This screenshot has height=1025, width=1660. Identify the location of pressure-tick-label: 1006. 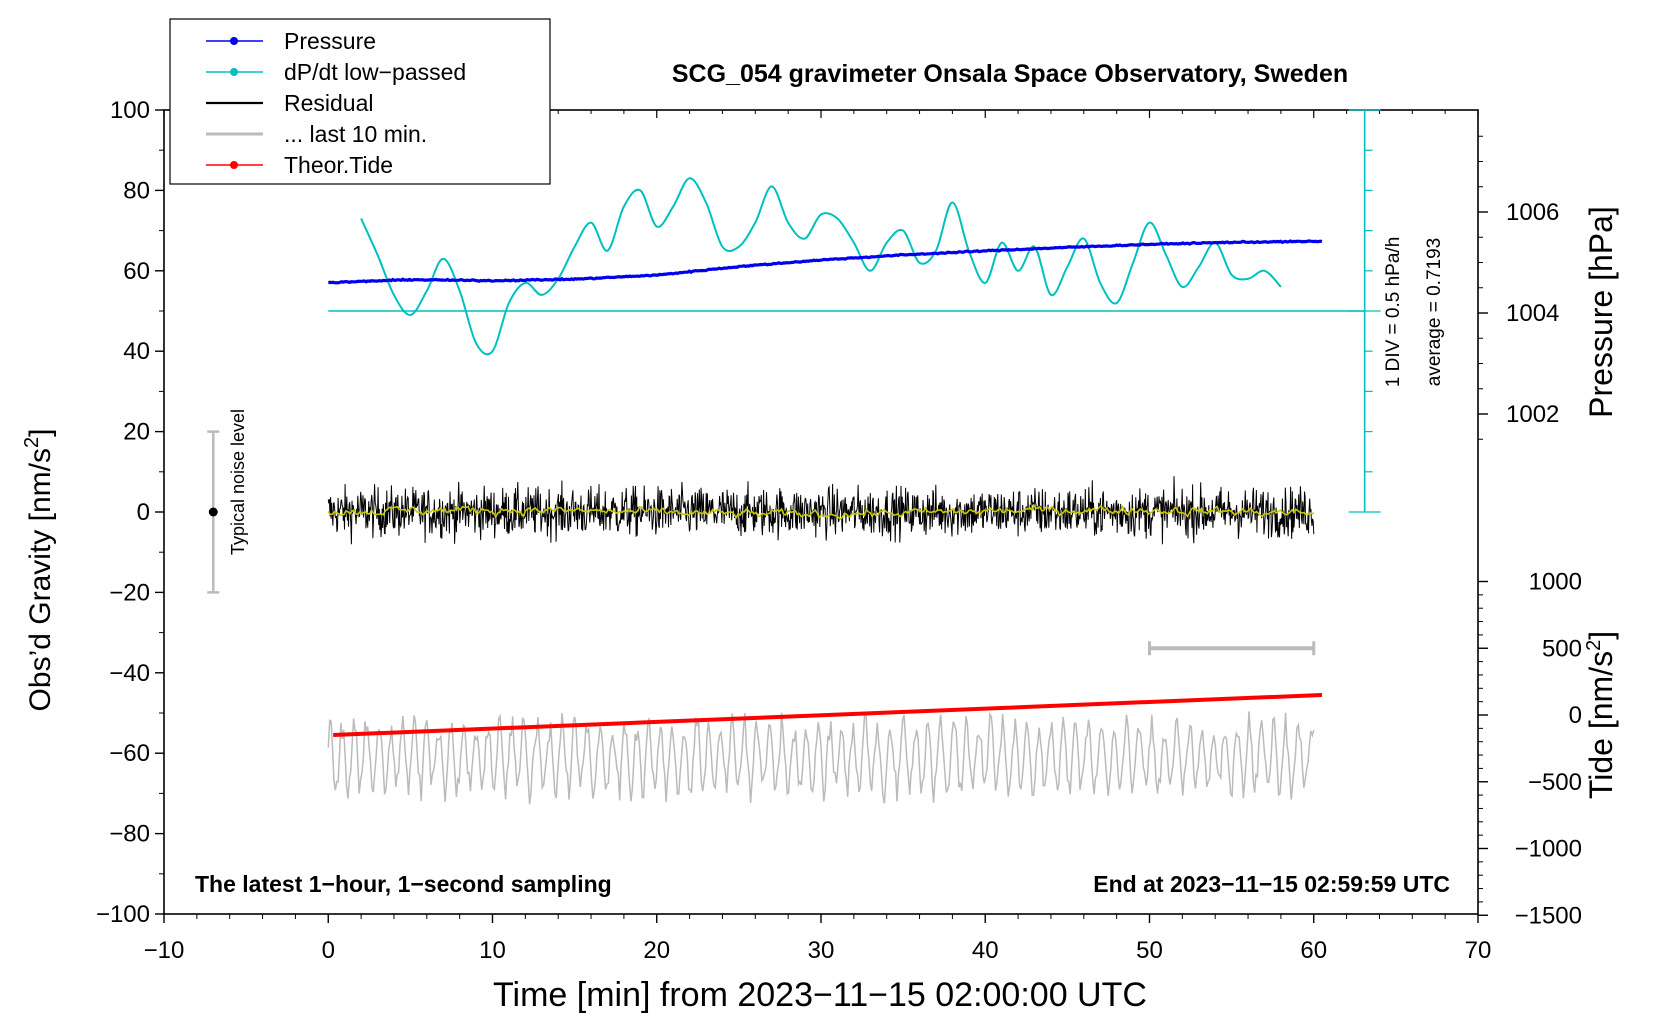
(1532, 212).